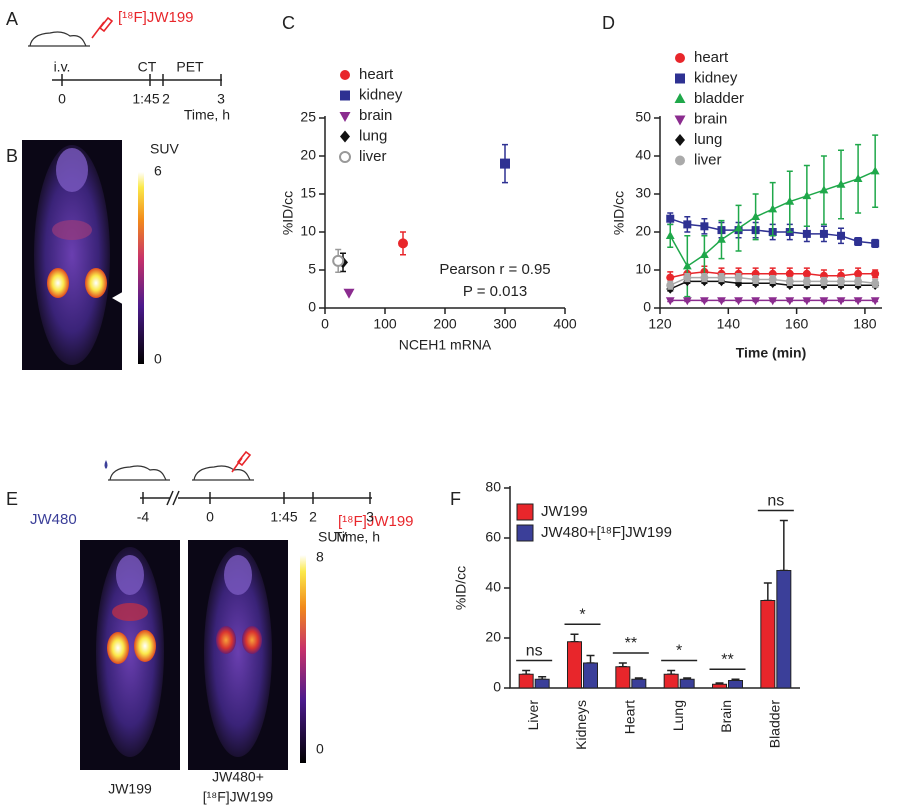 This screenshot has height=808, width=900. Describe the element at coordinates (445, 324) in the screenshot. I see `x-tick-label: 200` at that location.